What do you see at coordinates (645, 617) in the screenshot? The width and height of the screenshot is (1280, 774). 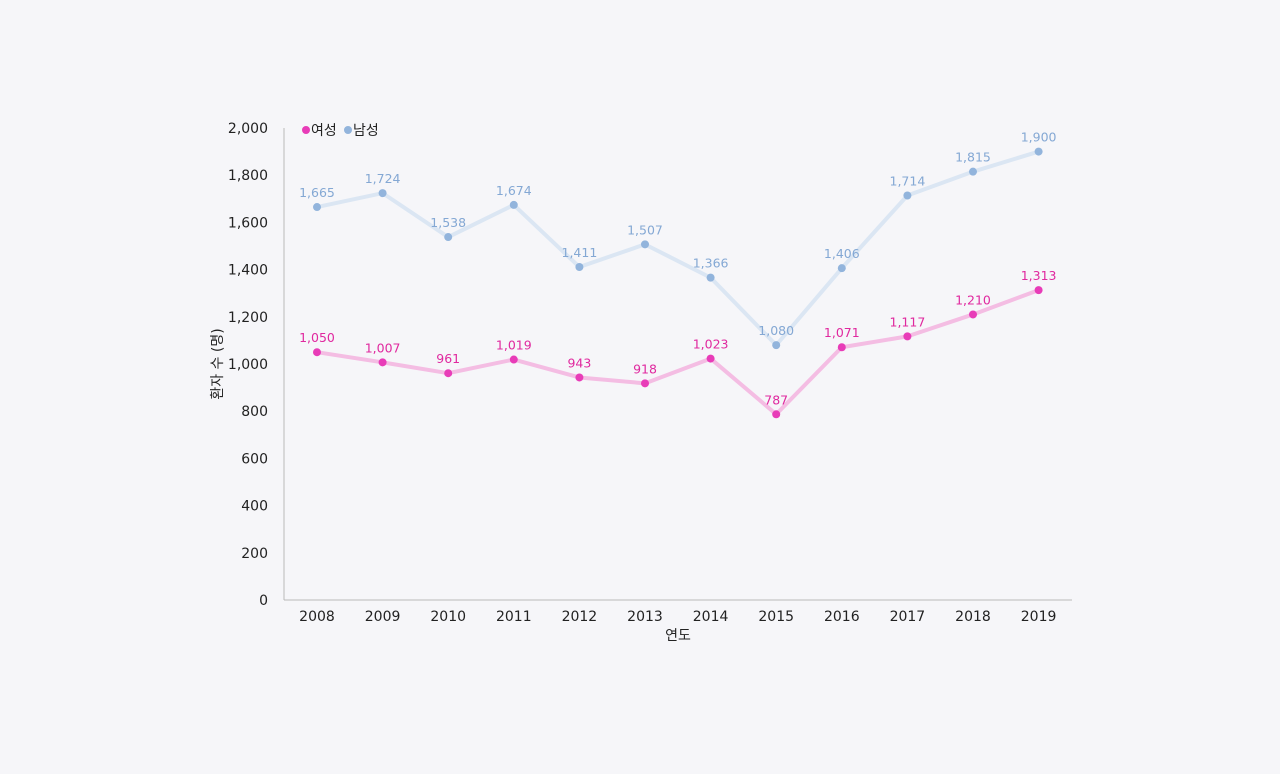 I see `x-tick-label: 2013` at bounding box center [645, 617].